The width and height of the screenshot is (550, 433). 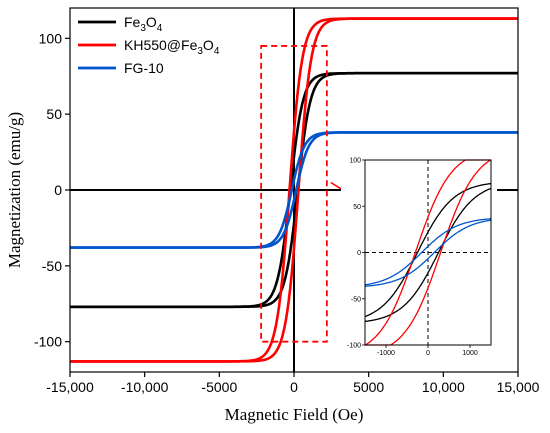 I want to click on inset-x-tick-label: 1000, so click(x=470, y=353).